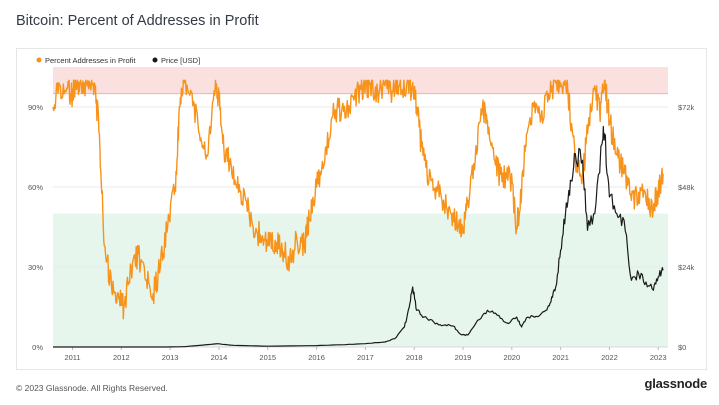 Image resolution: width=719 pixels, height=405 pixels. What do you see at coordinates (682, 347) in the screenshot?
I see `y-right-tick-label: $0` at bounding box center [682, 347].